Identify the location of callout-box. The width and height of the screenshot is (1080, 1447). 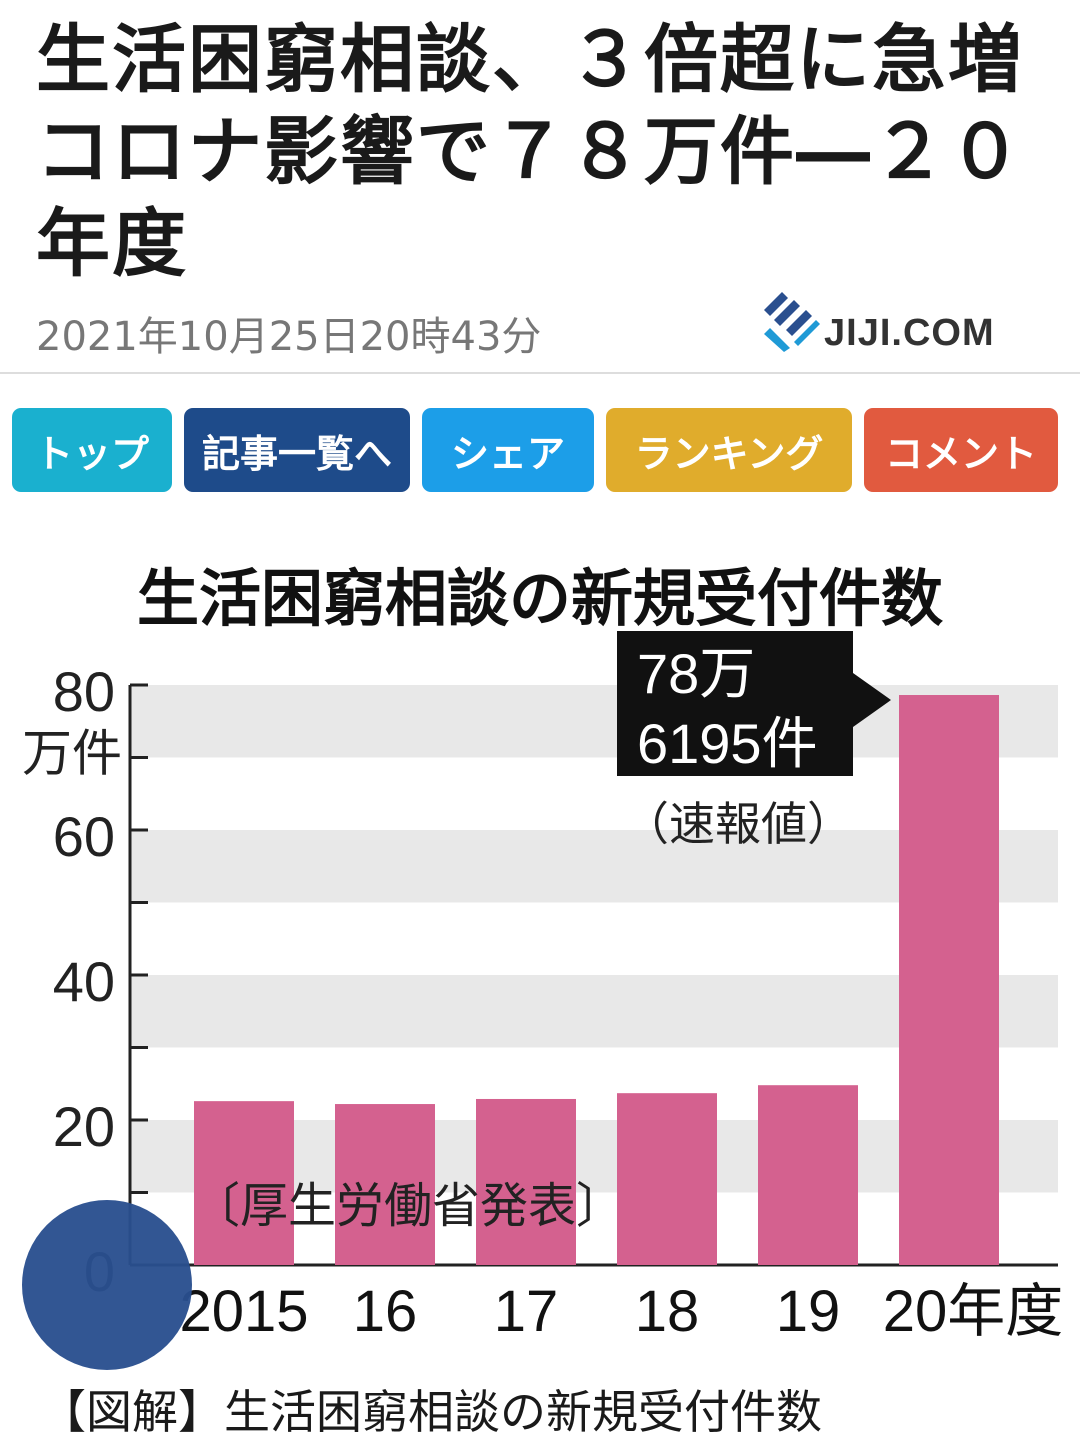
(754, 703).